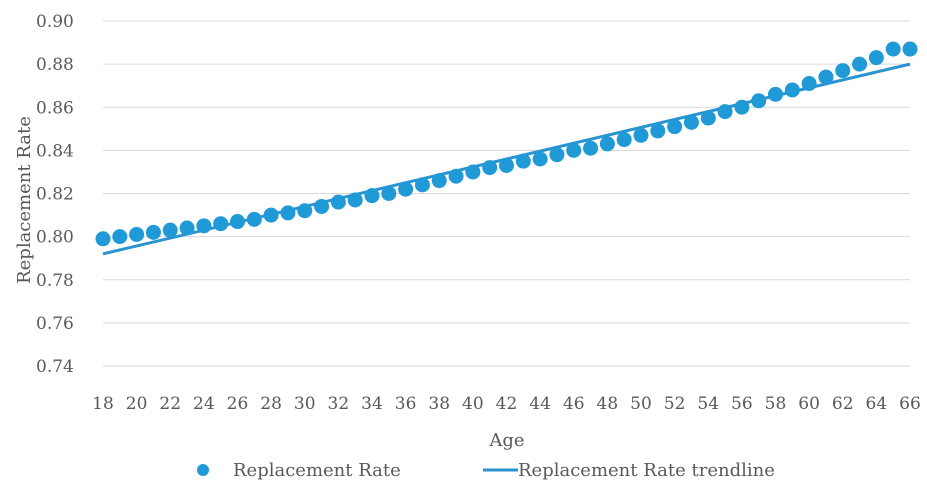  Describe the element at coordinates (843, 404) in the screenshot. I see `x-tick-label: 62` at that location.